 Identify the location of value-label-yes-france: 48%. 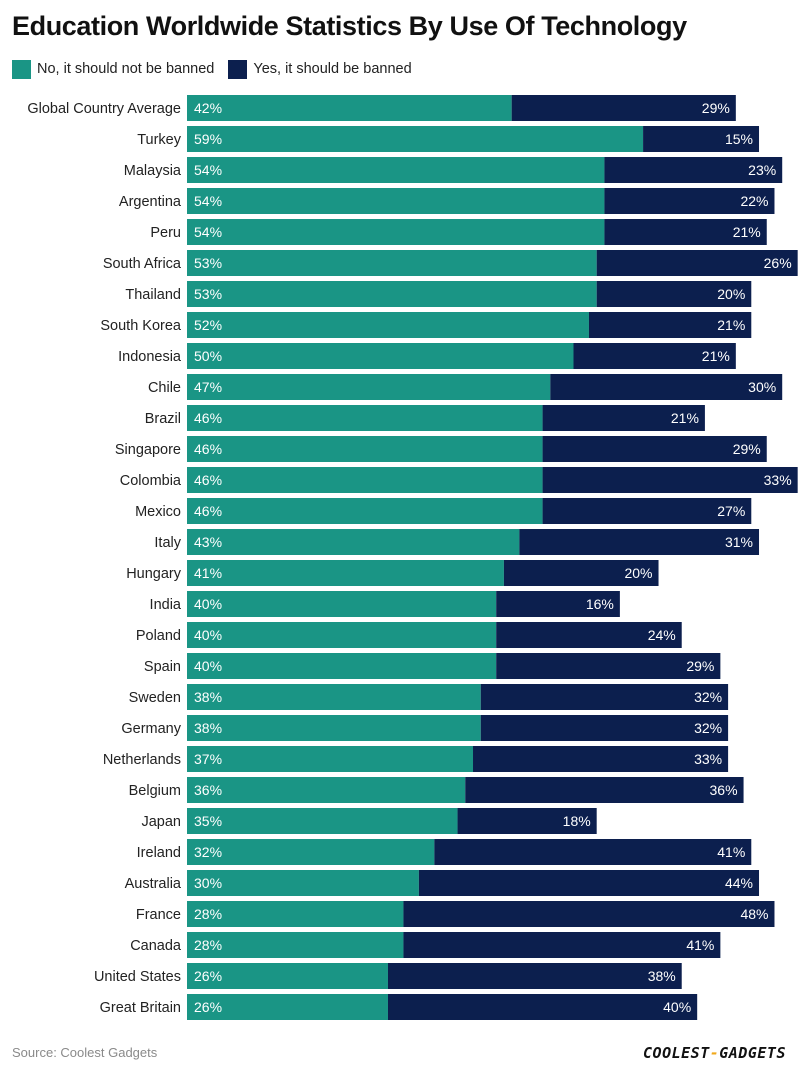
(754, 914).